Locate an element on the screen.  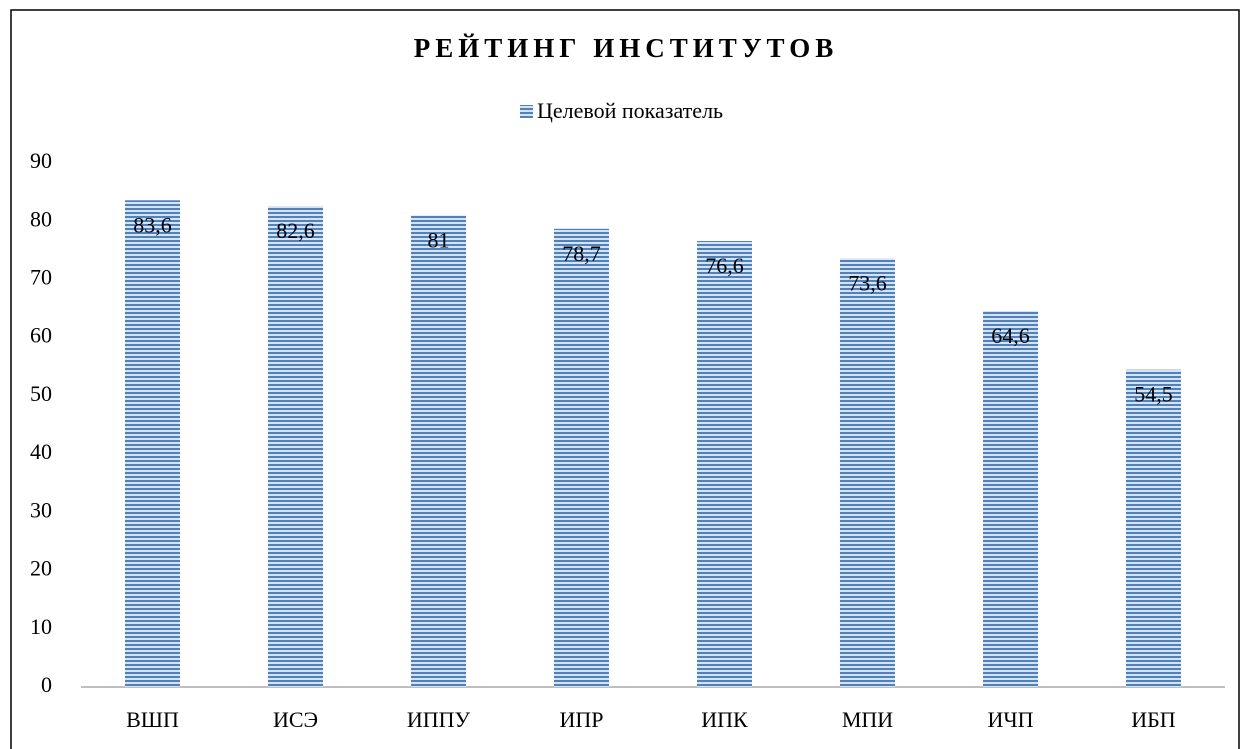
data-label: 81 is located at coordinates (439, 239).